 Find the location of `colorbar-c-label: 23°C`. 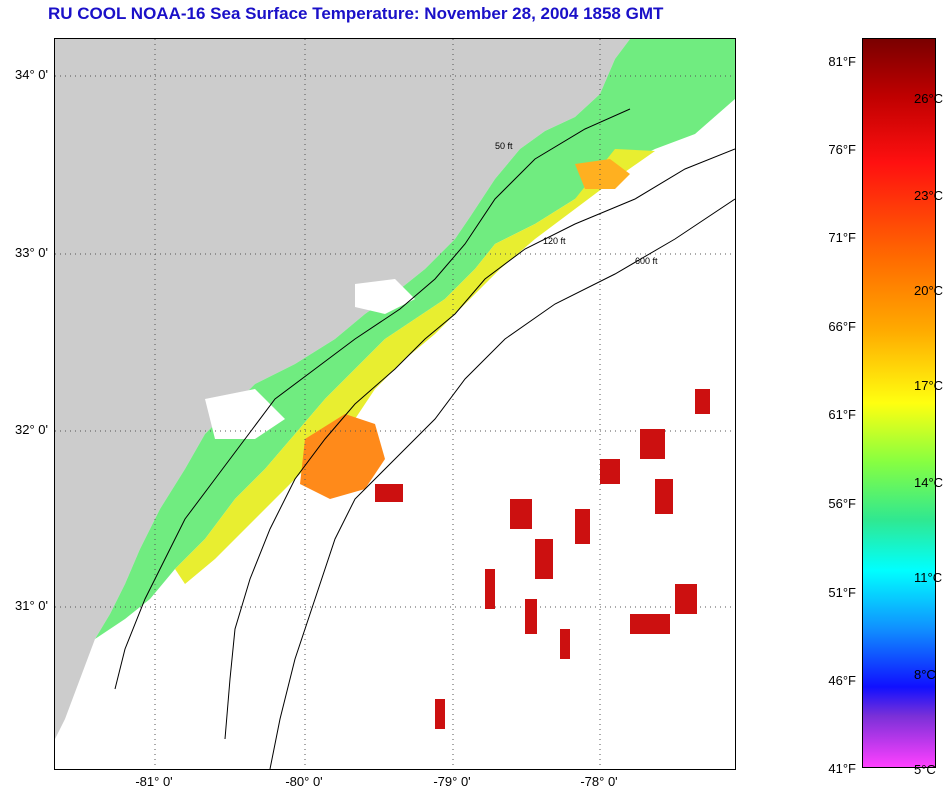

colorbar-c-label: 23°C is located at coordinates (929, 195).